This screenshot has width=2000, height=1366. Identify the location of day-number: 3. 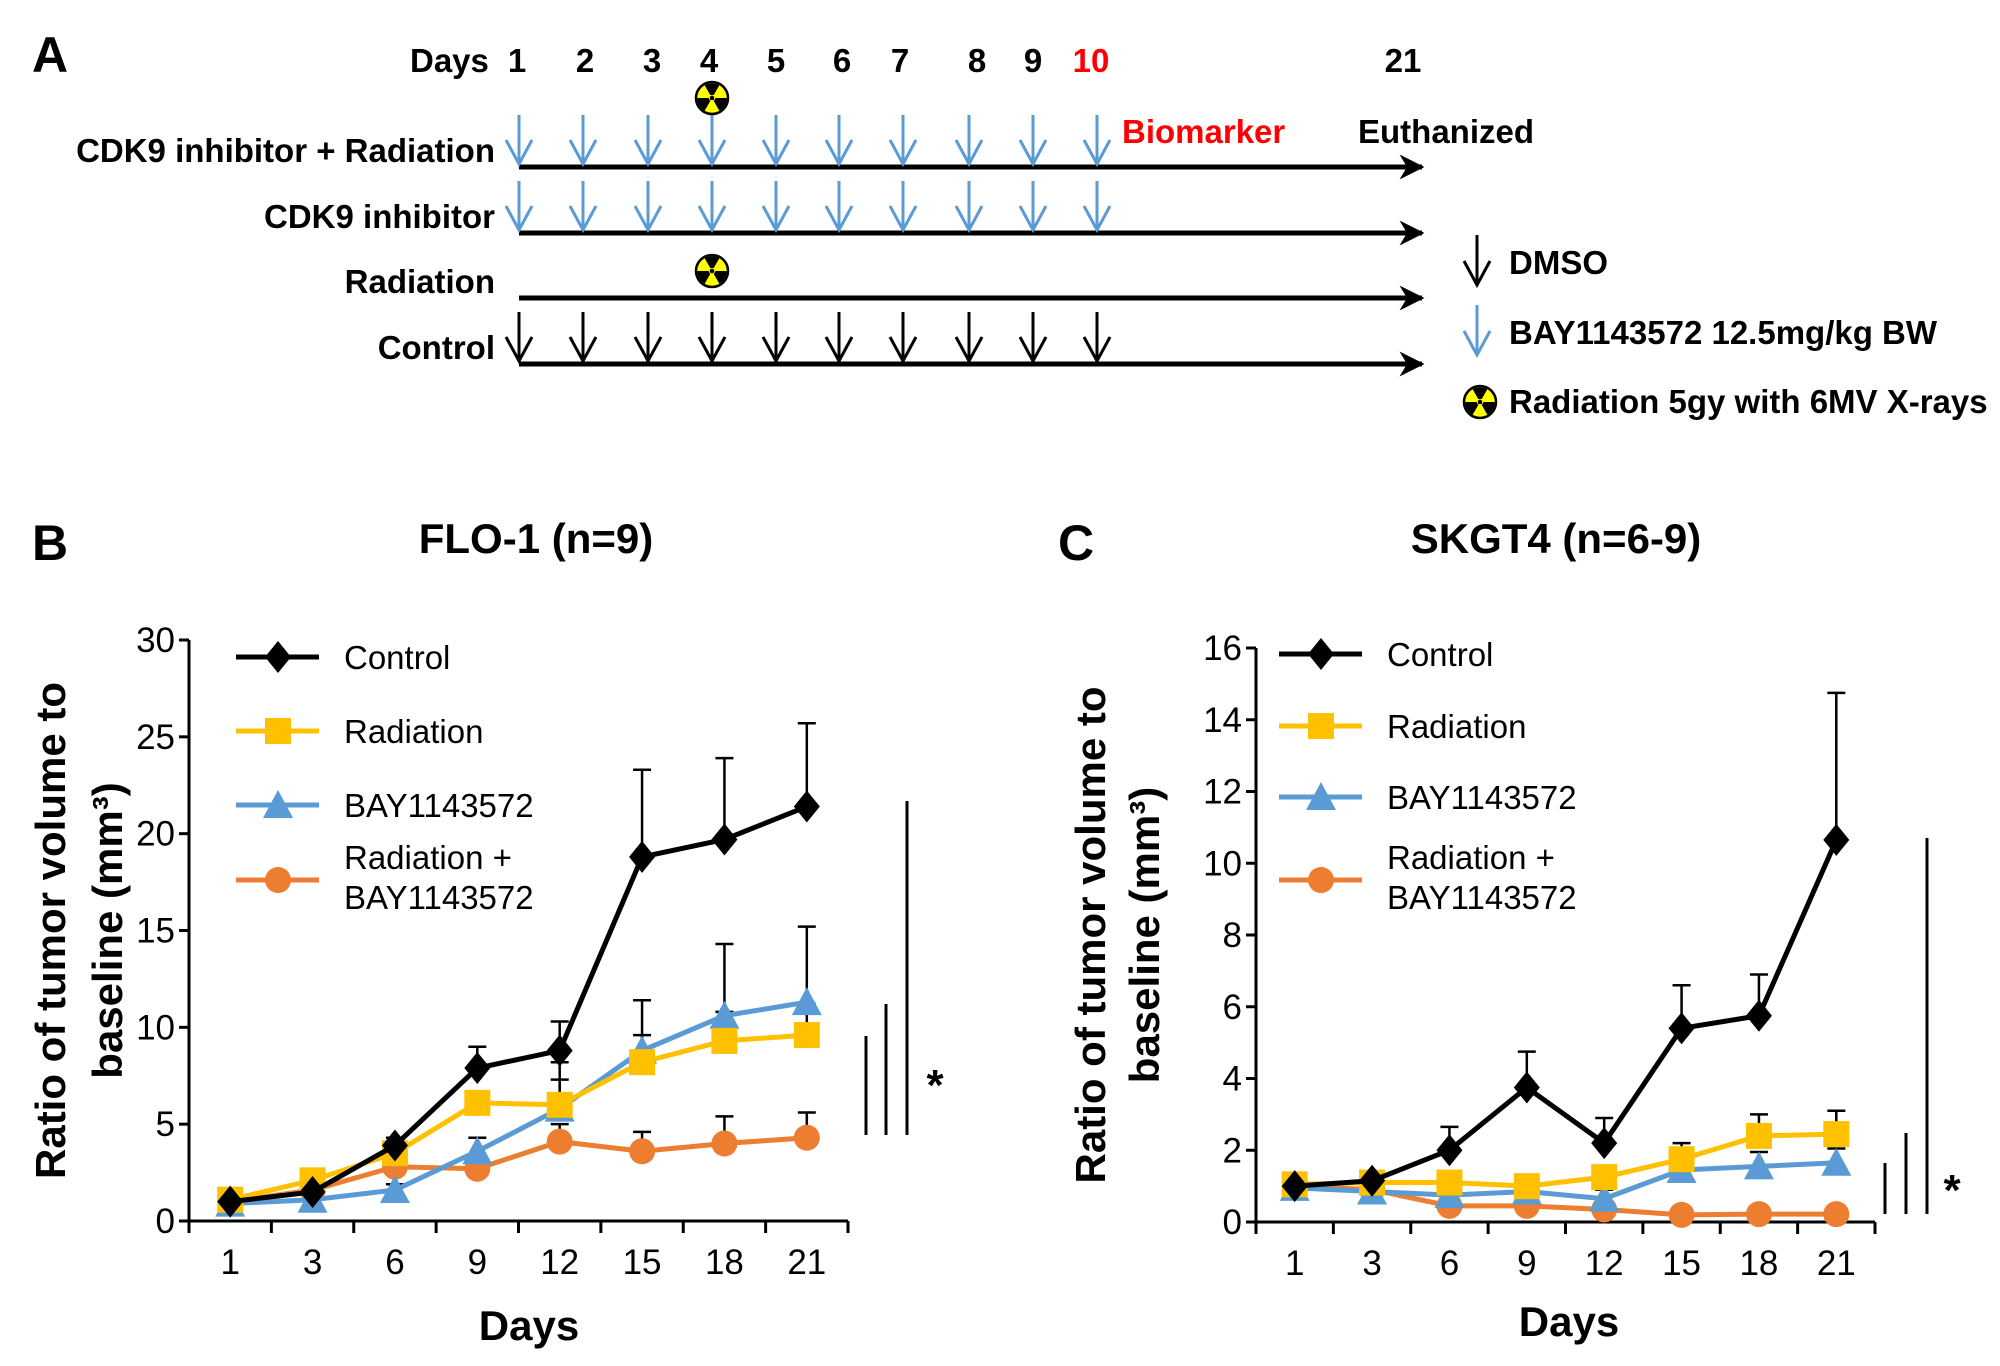
(652, 60).